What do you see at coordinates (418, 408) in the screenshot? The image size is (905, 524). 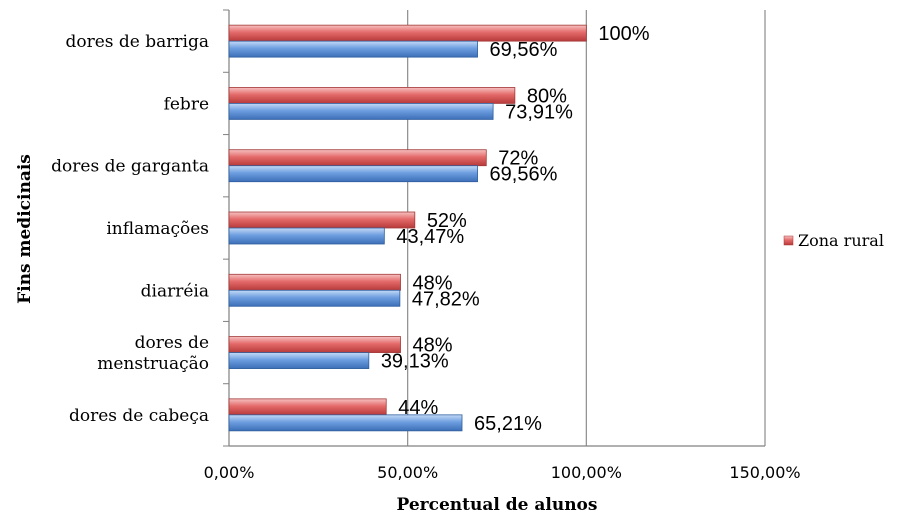 I see `data-label: 44%` at bounding box center [418, 408].